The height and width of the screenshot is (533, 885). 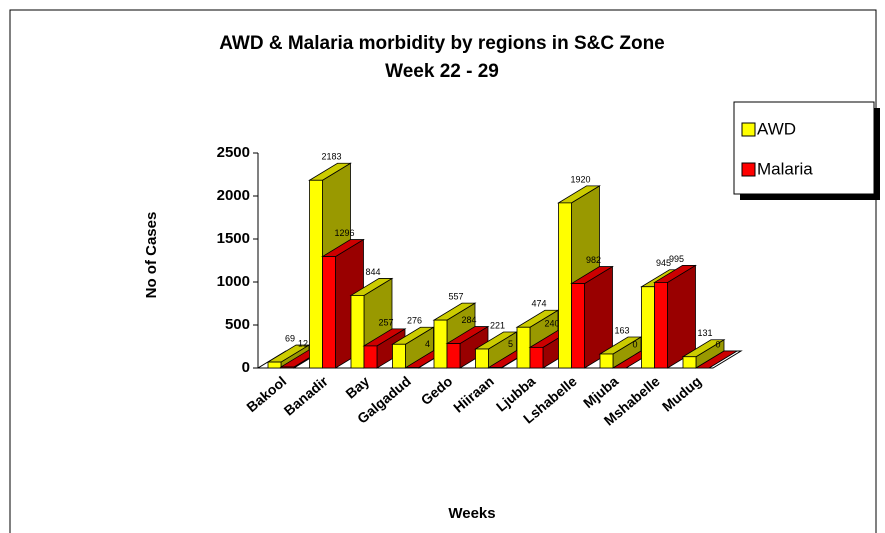 What do you see at coordinates (593, 260) in the screenshot?
I see `value-label: 982` at bounding box center [593, 260].